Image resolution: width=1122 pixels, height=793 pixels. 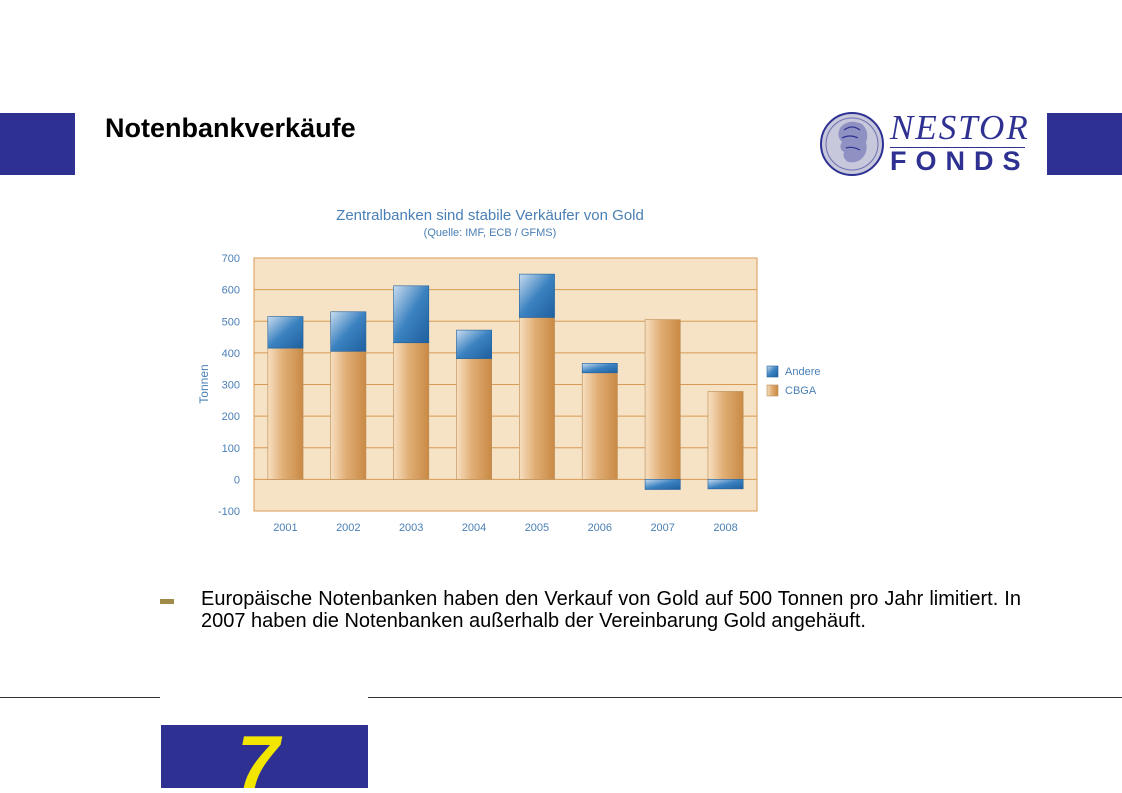 What do you see at coordinates (474, 344) in the screenshot?
I see `bar-andere-2004` at bounding box center [474, 344].